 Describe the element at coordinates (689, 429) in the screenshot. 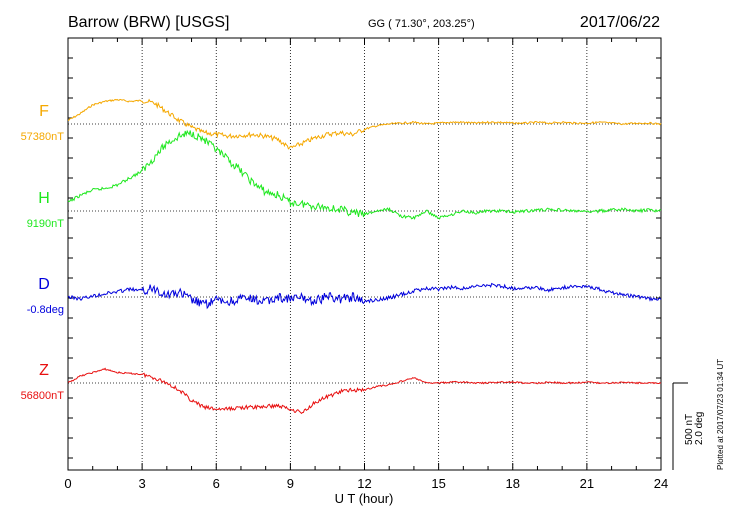

I see `scale-nt-label: 500 nT` at that location.